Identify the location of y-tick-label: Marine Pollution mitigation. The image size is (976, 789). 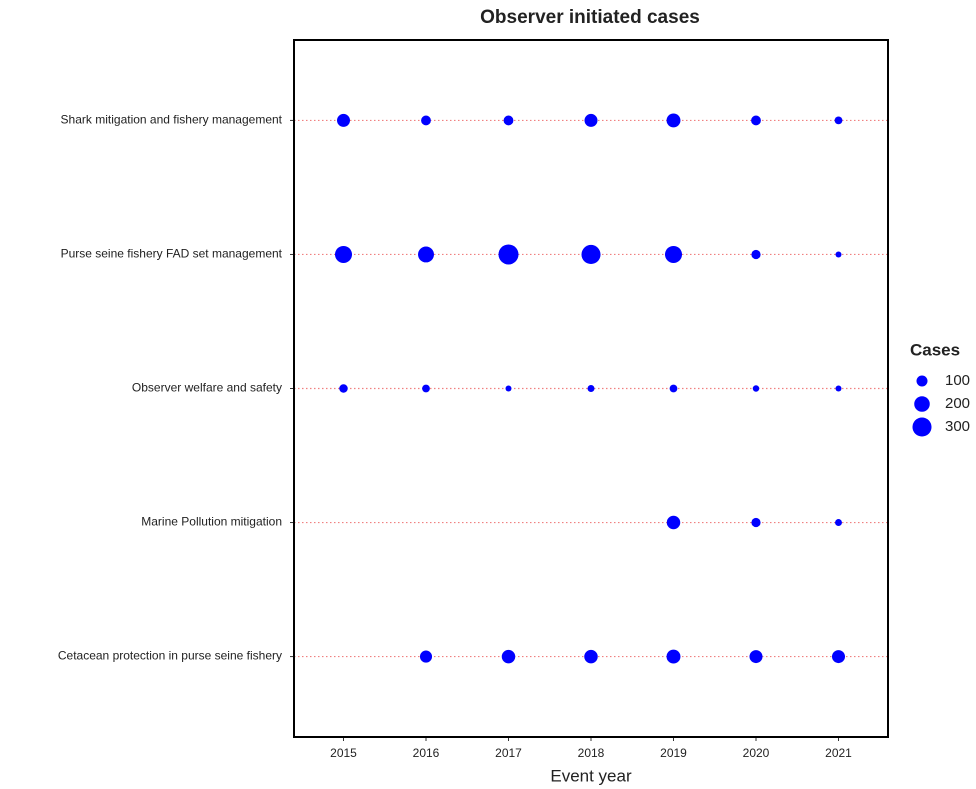
(211, 522).